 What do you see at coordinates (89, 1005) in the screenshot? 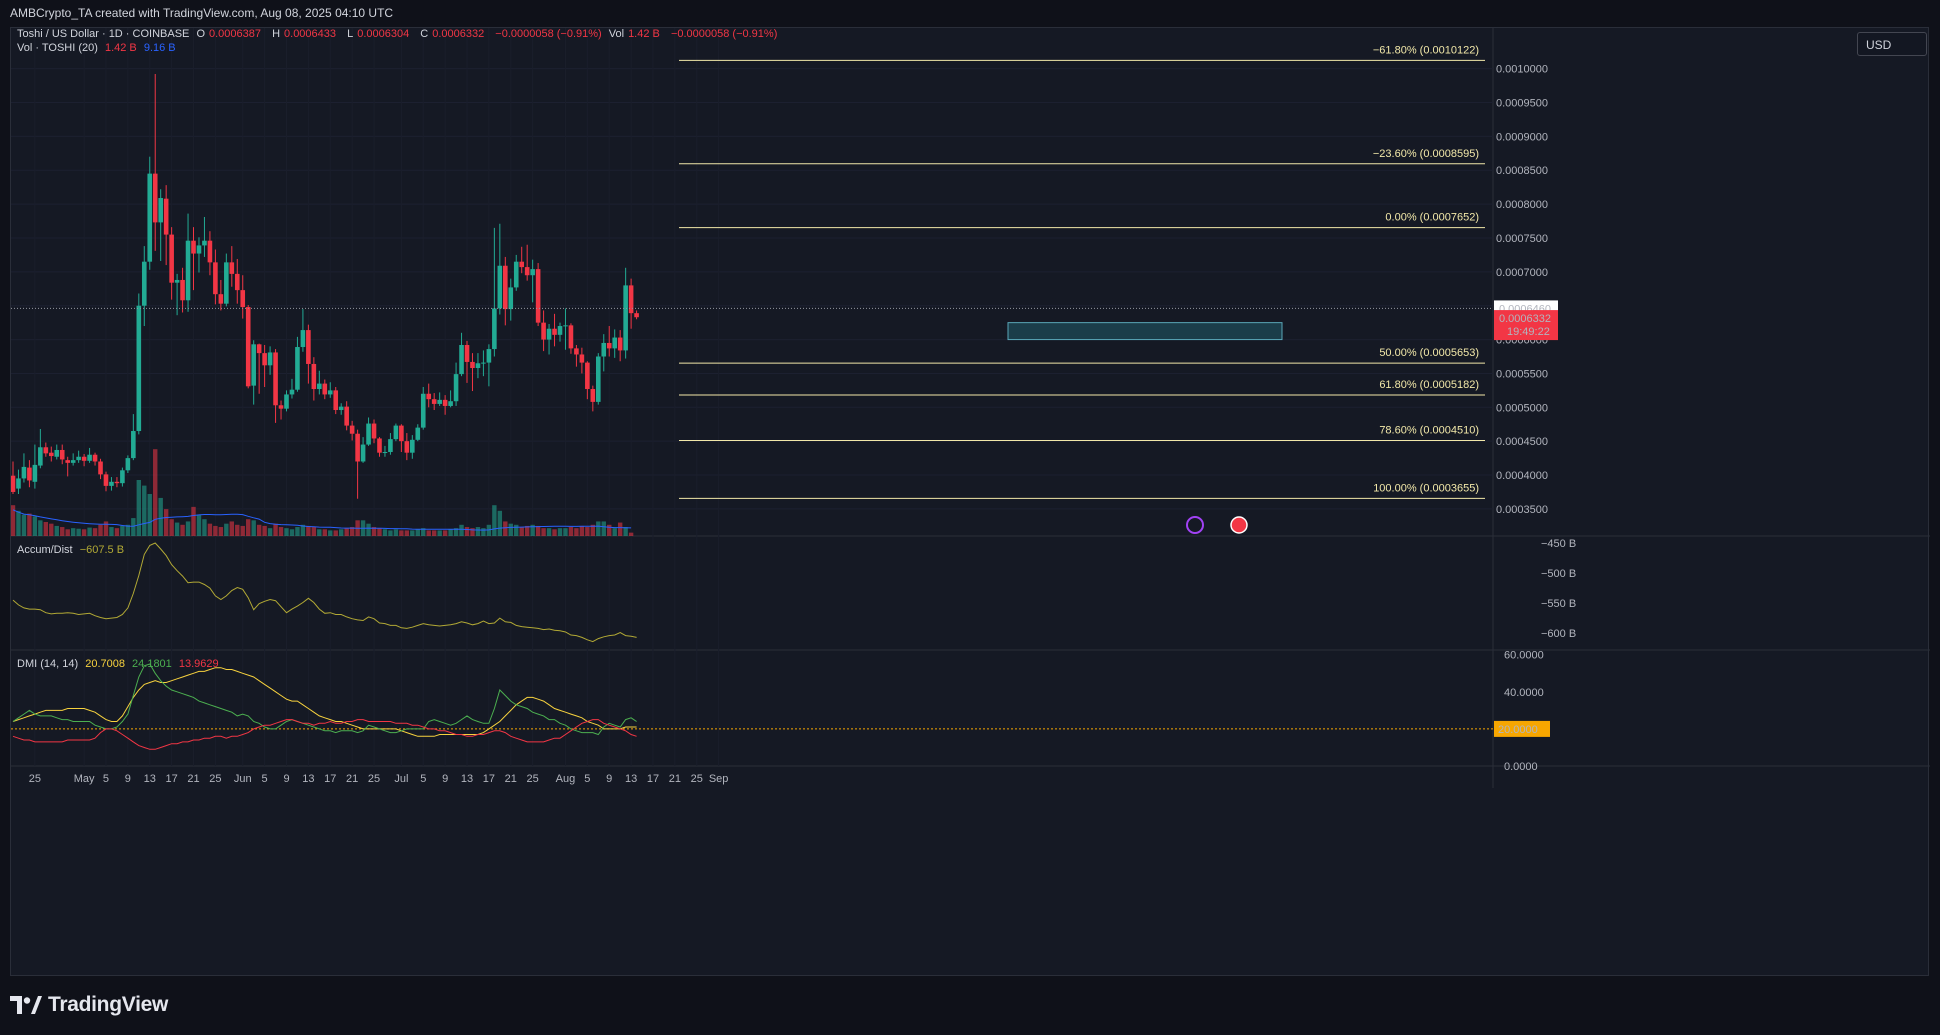
I see `tradingview-logo: TradingView` at bounding box center [89, 1005].